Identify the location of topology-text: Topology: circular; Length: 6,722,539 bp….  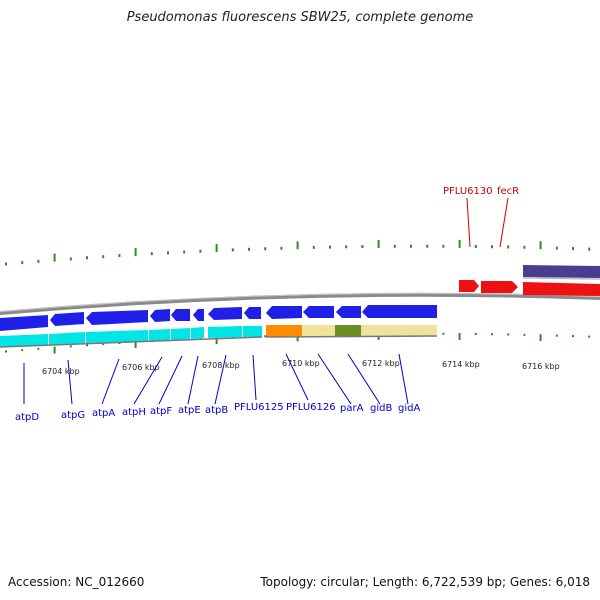
(425, 582).